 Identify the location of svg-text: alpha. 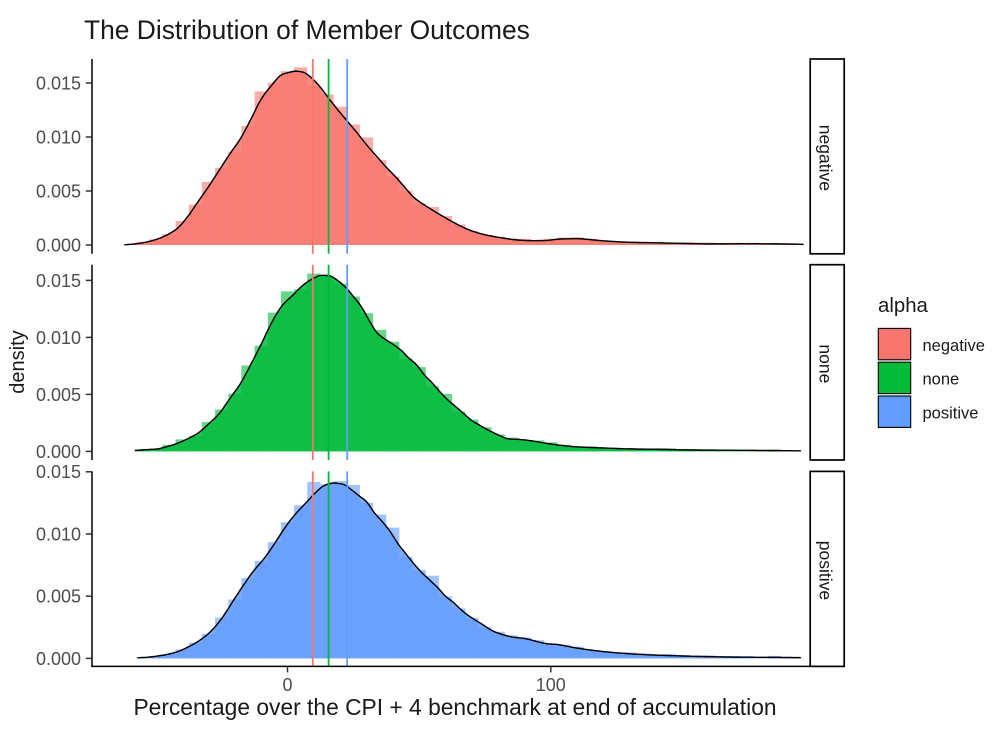
(903, 306).